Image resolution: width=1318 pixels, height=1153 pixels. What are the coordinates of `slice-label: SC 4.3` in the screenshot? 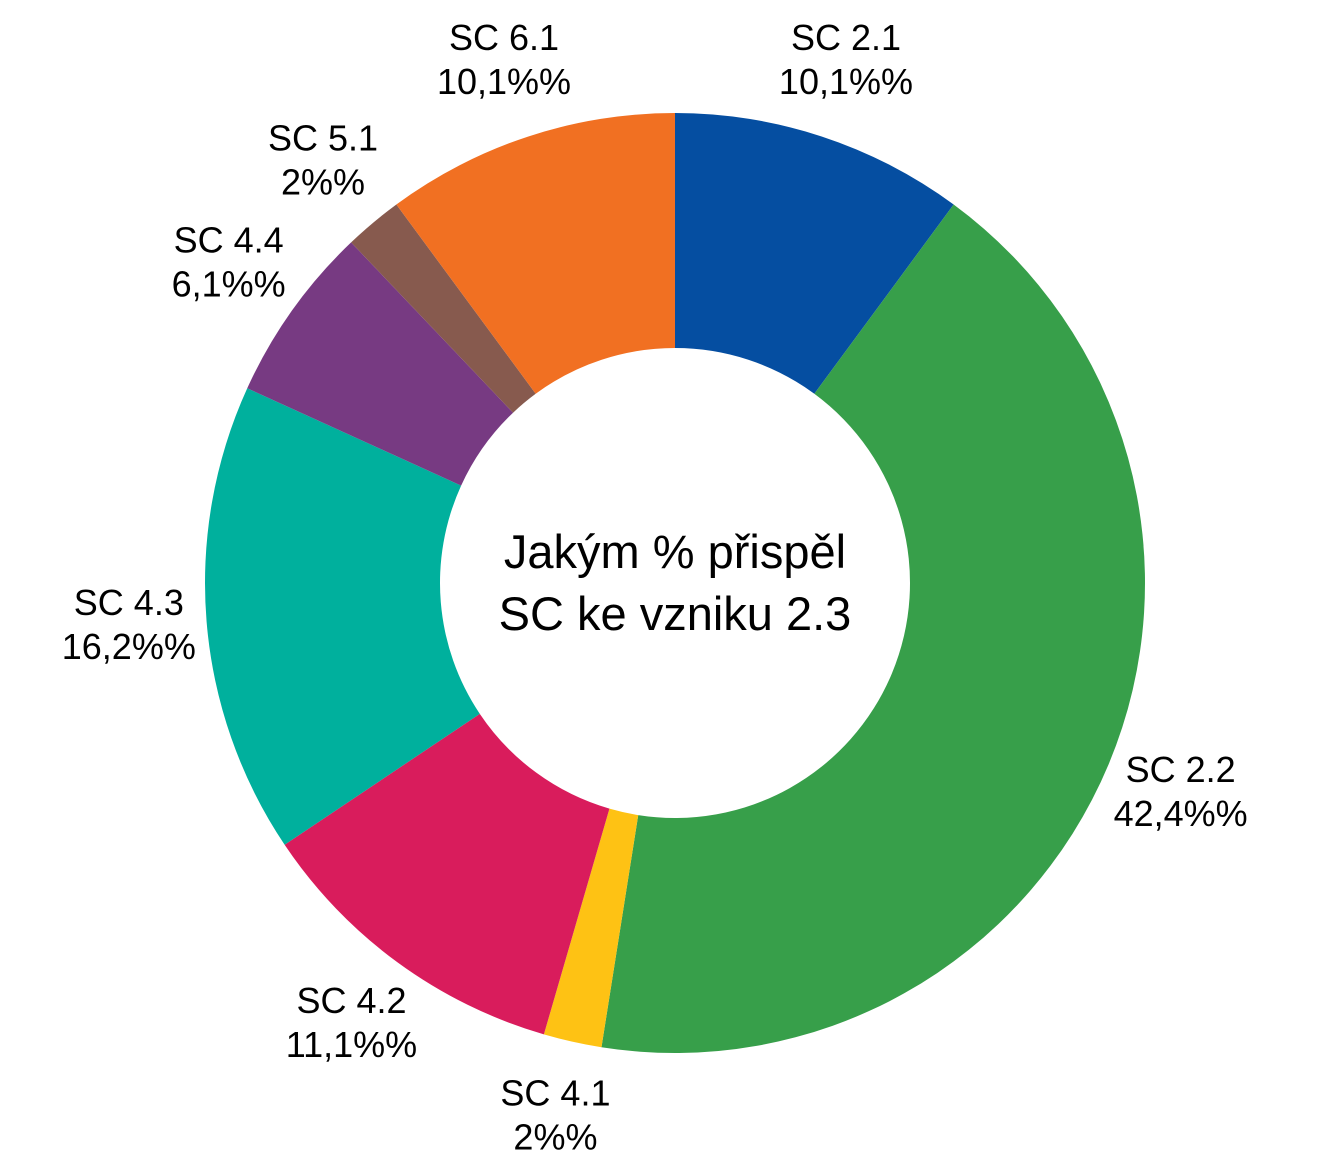 It's located at (129, 602).